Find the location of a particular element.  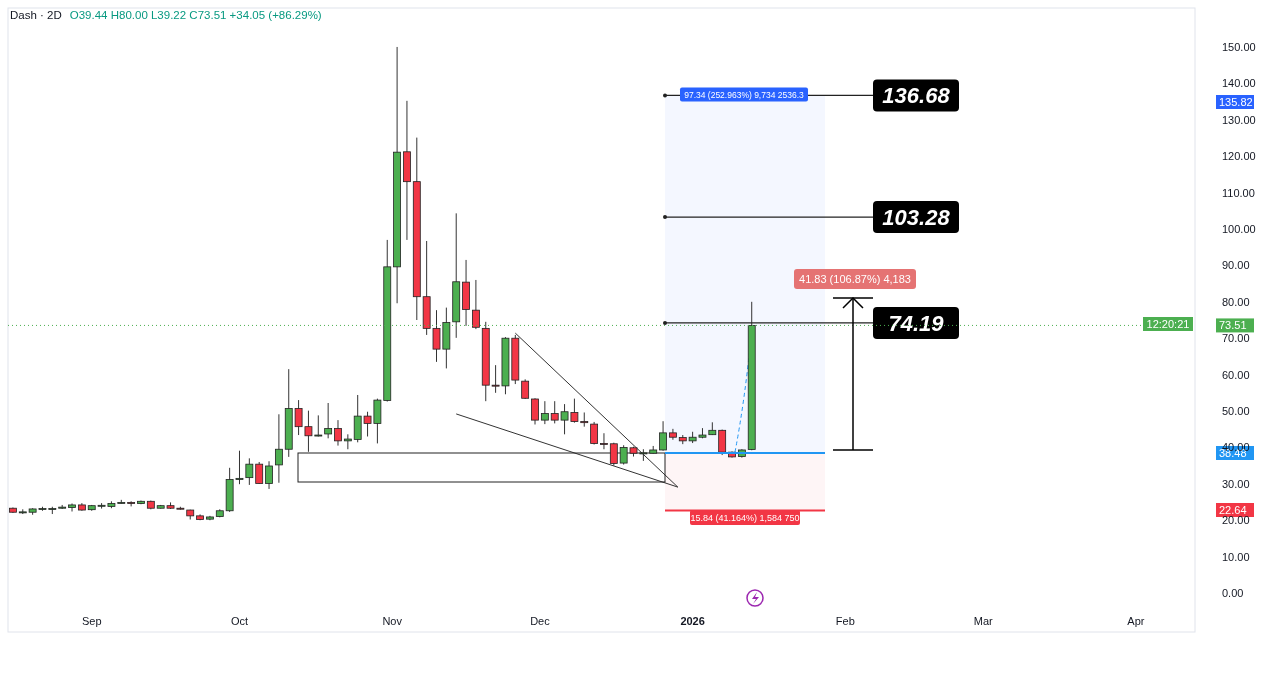

y-tick-label: 30.00 is located at coordinates (1236, 483).